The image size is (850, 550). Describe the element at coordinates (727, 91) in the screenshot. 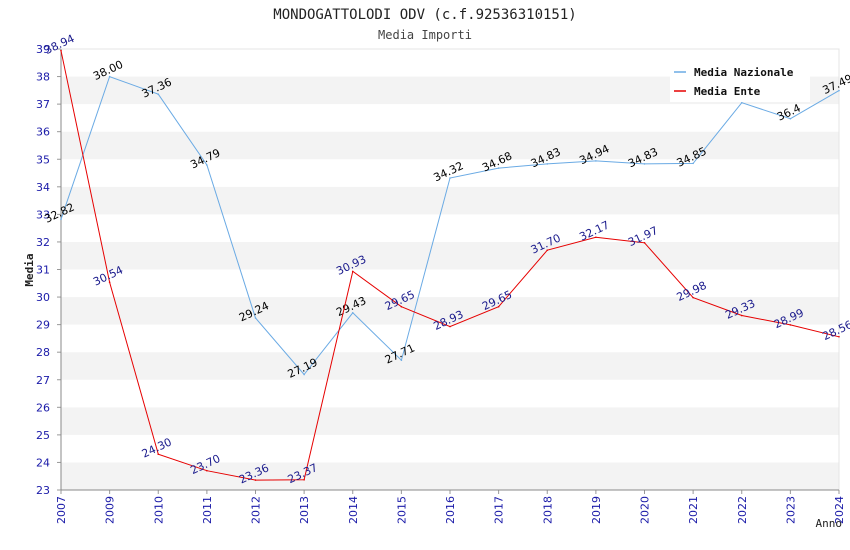

I see `legend-entry-media-ente: Media Ente` at that location.